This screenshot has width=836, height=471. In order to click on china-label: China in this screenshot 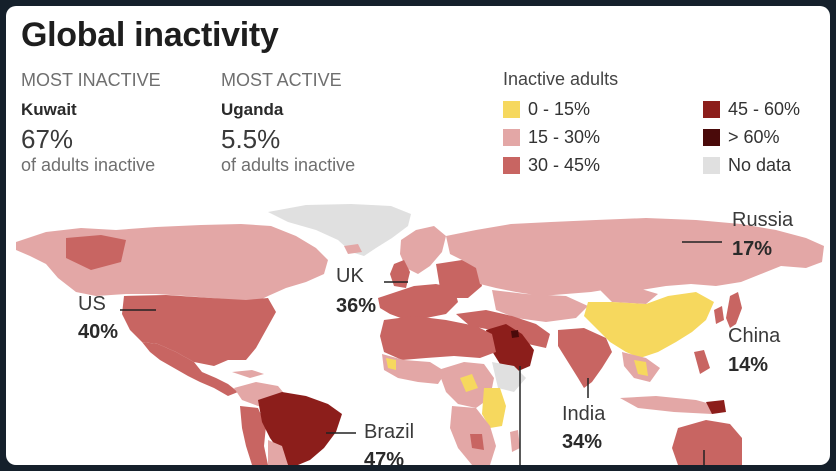, I will do `click(754, 336)`.